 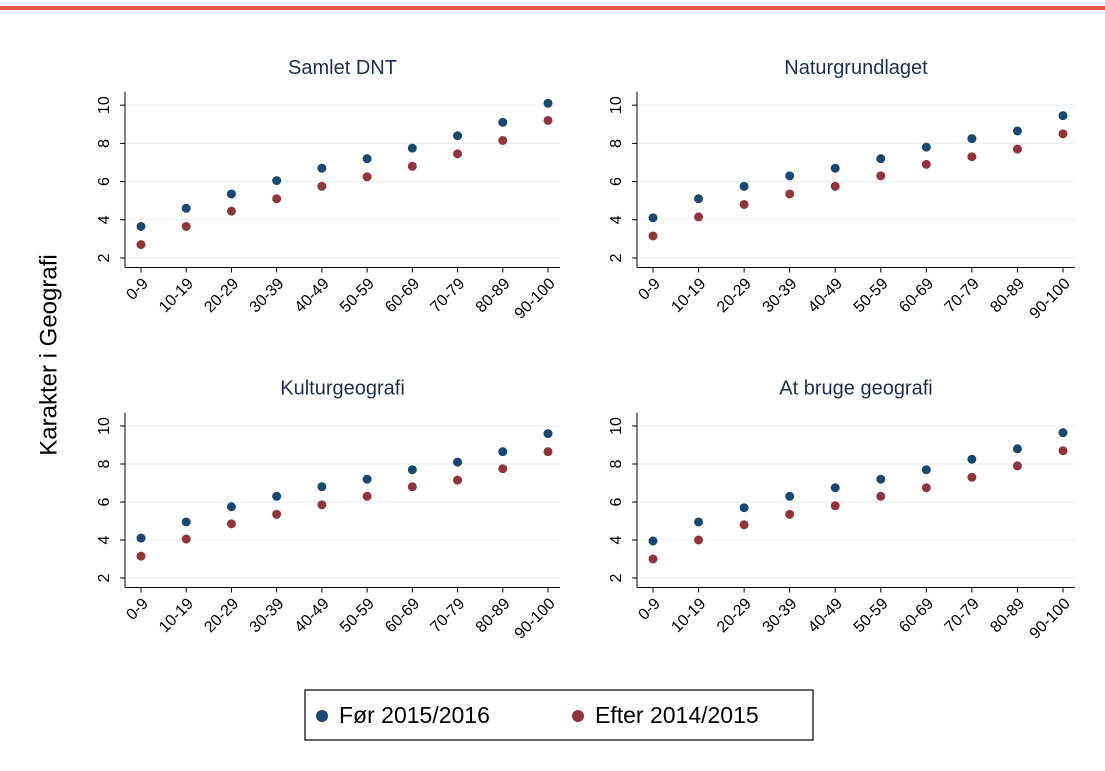 What do you see at coordinates (677, 715) in the screenshot?
I see `legend-label: Efter 2014/2015` at bounding box center [677, 715].